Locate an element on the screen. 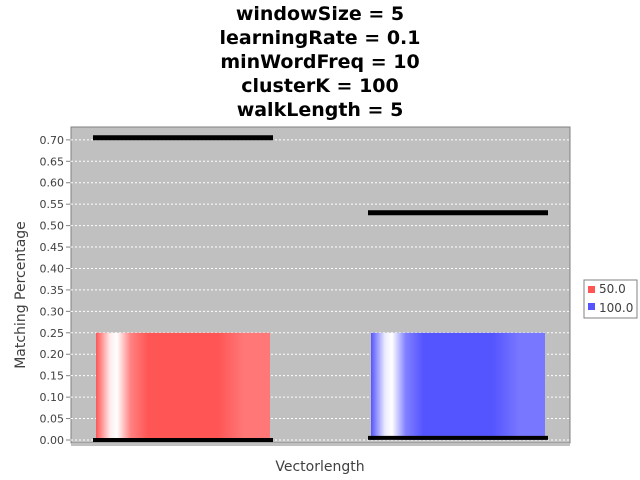  y-tick-label: 0.70 is located at coordinates (52, 140).